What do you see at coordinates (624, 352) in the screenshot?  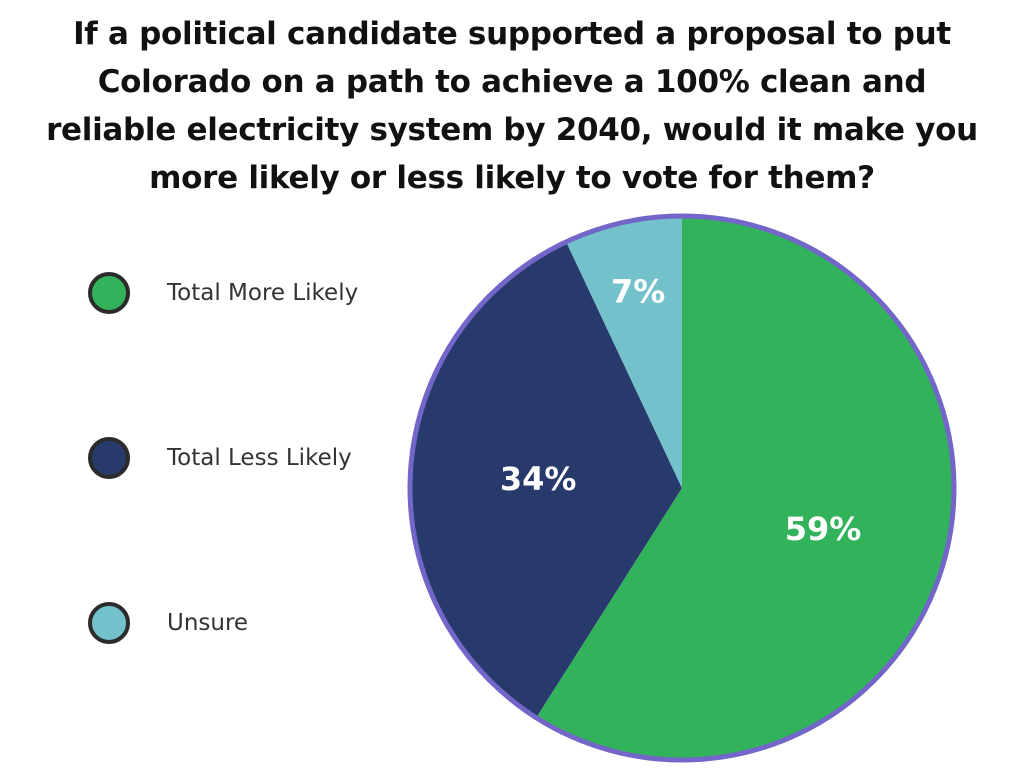 I see `pie-slice-unsure` at bounding box center [624, 352].